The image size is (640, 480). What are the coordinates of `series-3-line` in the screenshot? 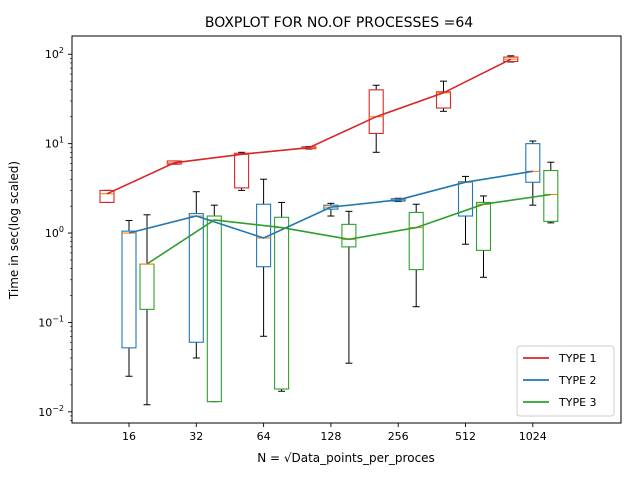 It's located at (348, 229).